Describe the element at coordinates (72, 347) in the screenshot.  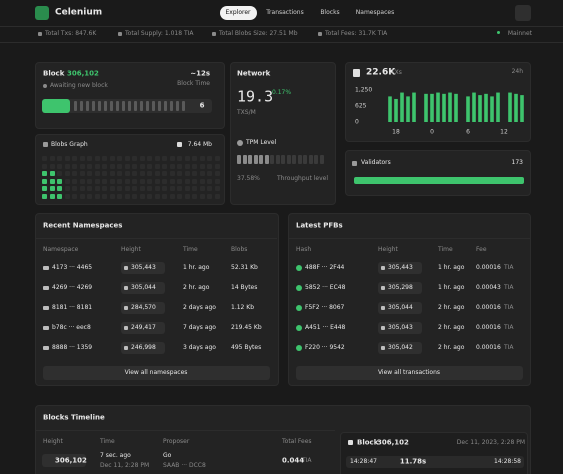
I see `row-id: 8888 ··· 1359` at that location.